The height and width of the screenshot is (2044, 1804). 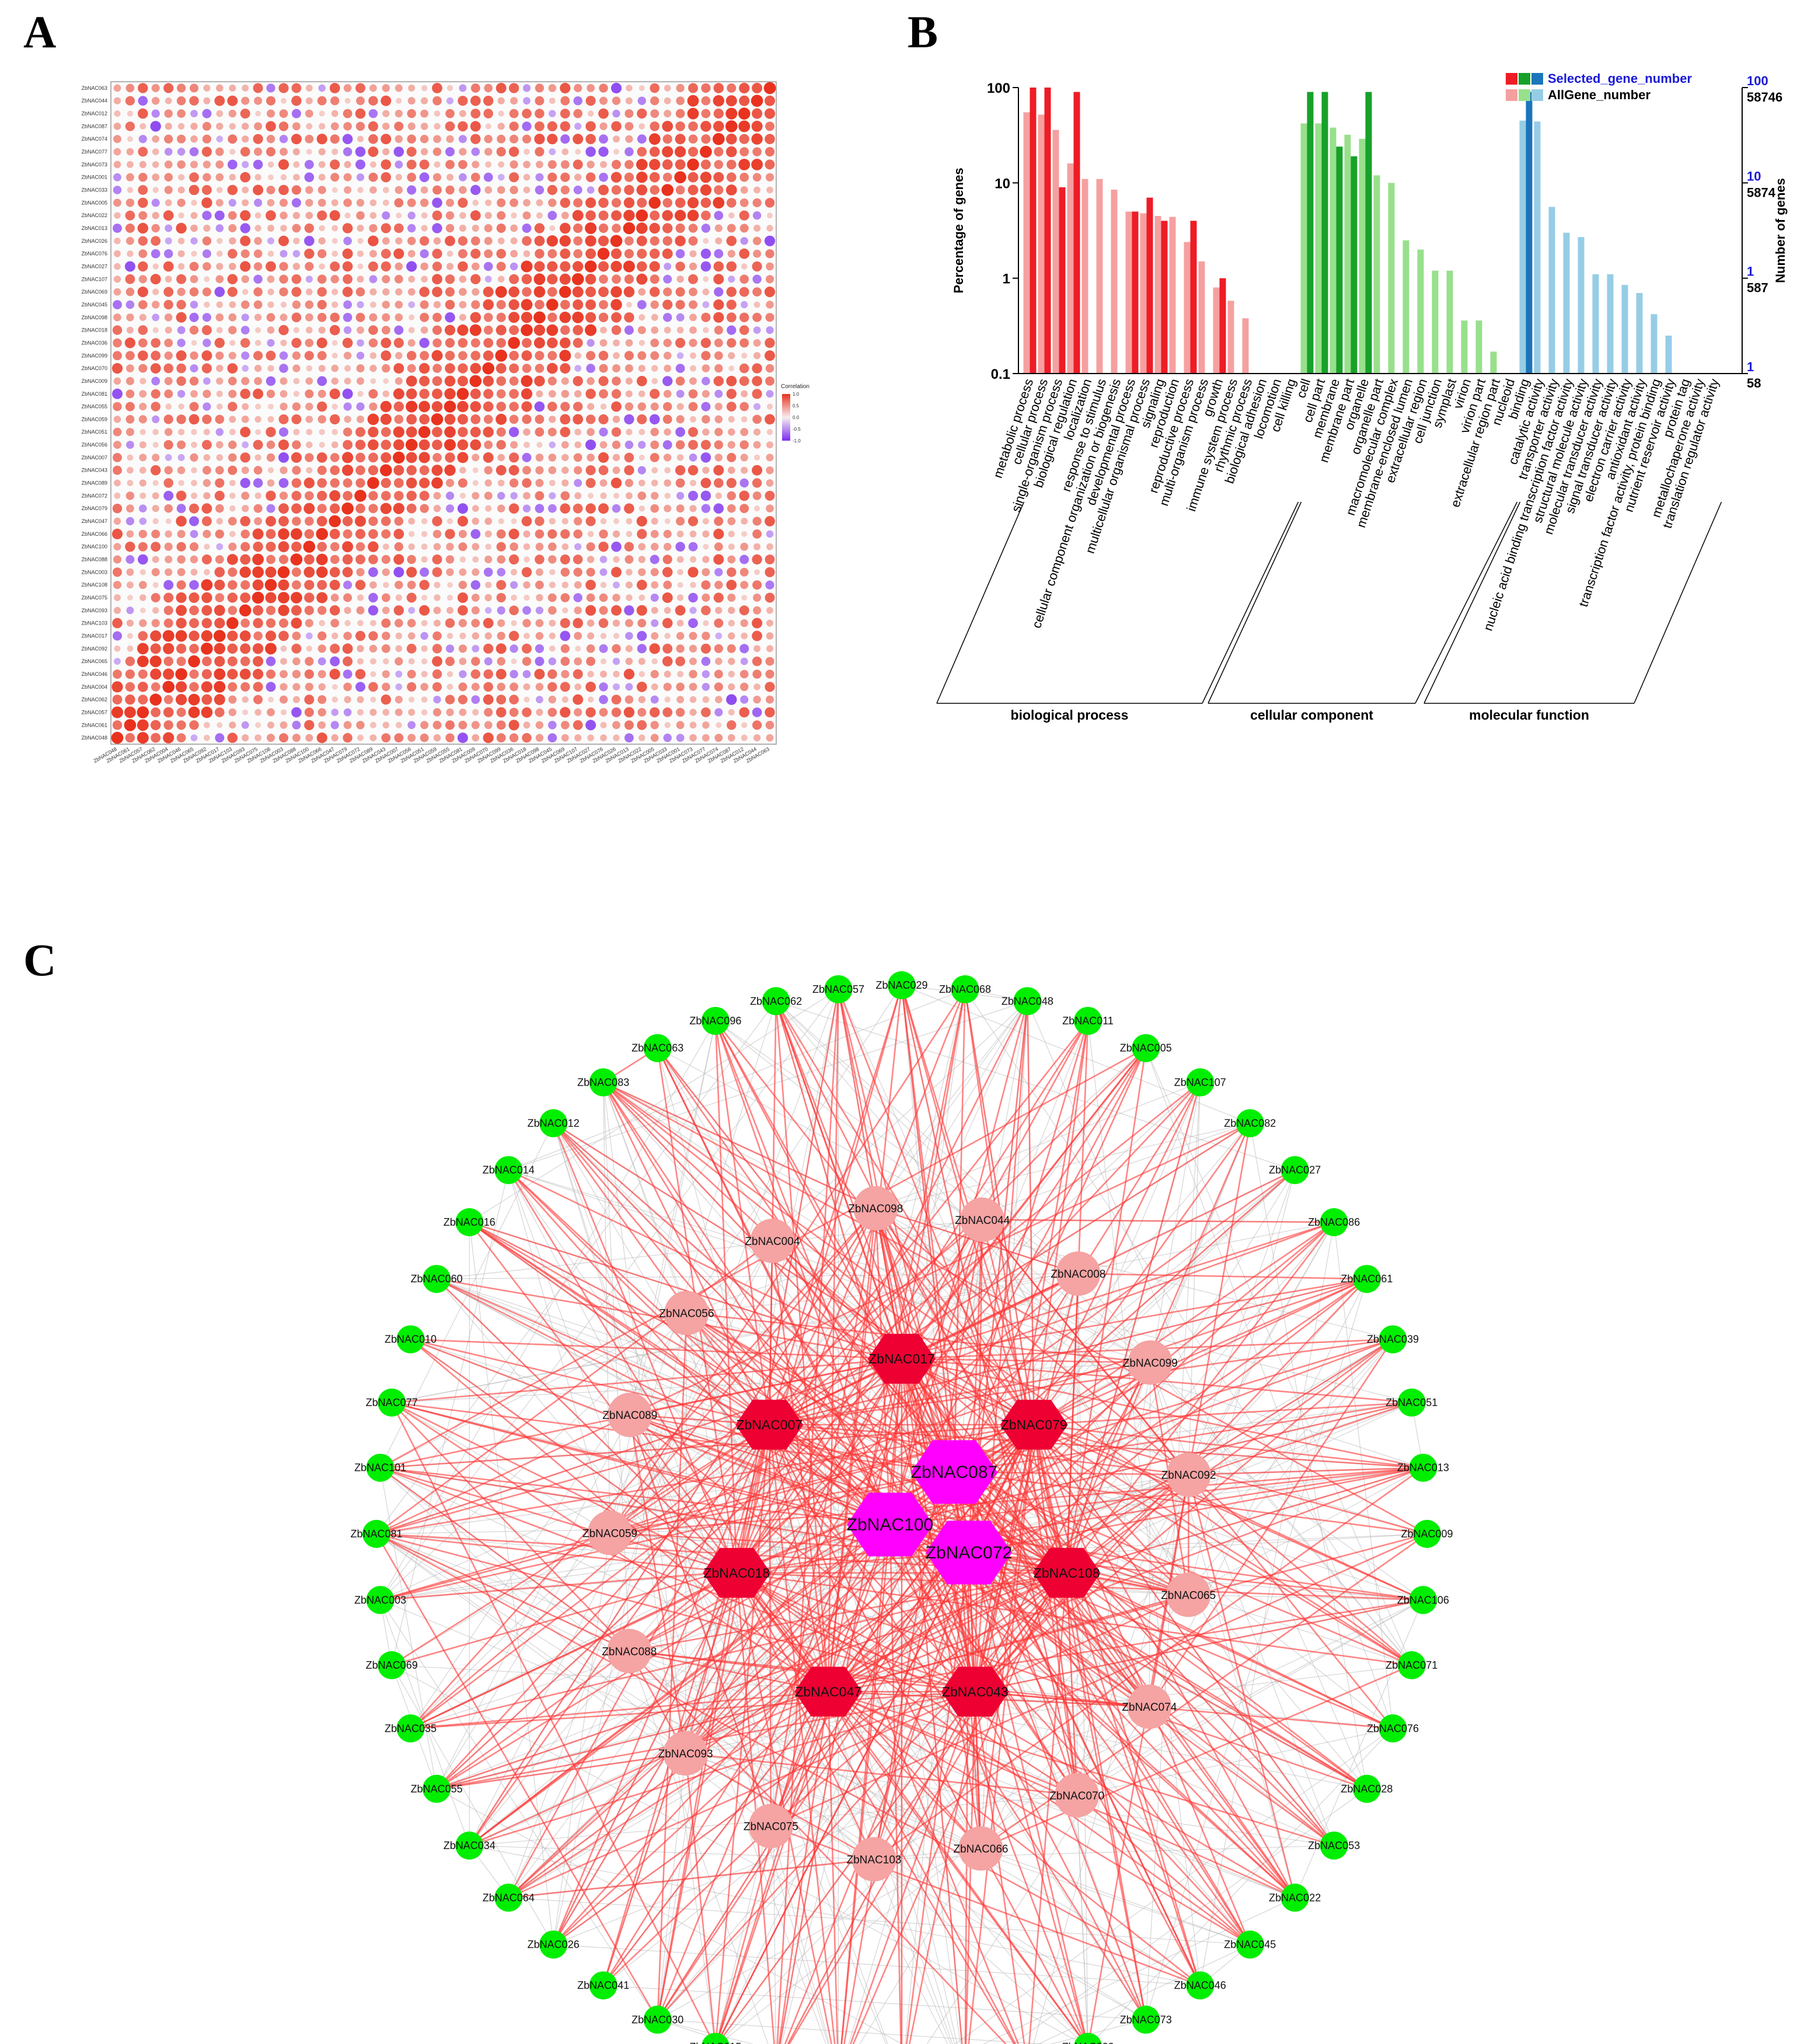 I want to click on node-label: ZbNAC007, so click(x=769, y=1424).